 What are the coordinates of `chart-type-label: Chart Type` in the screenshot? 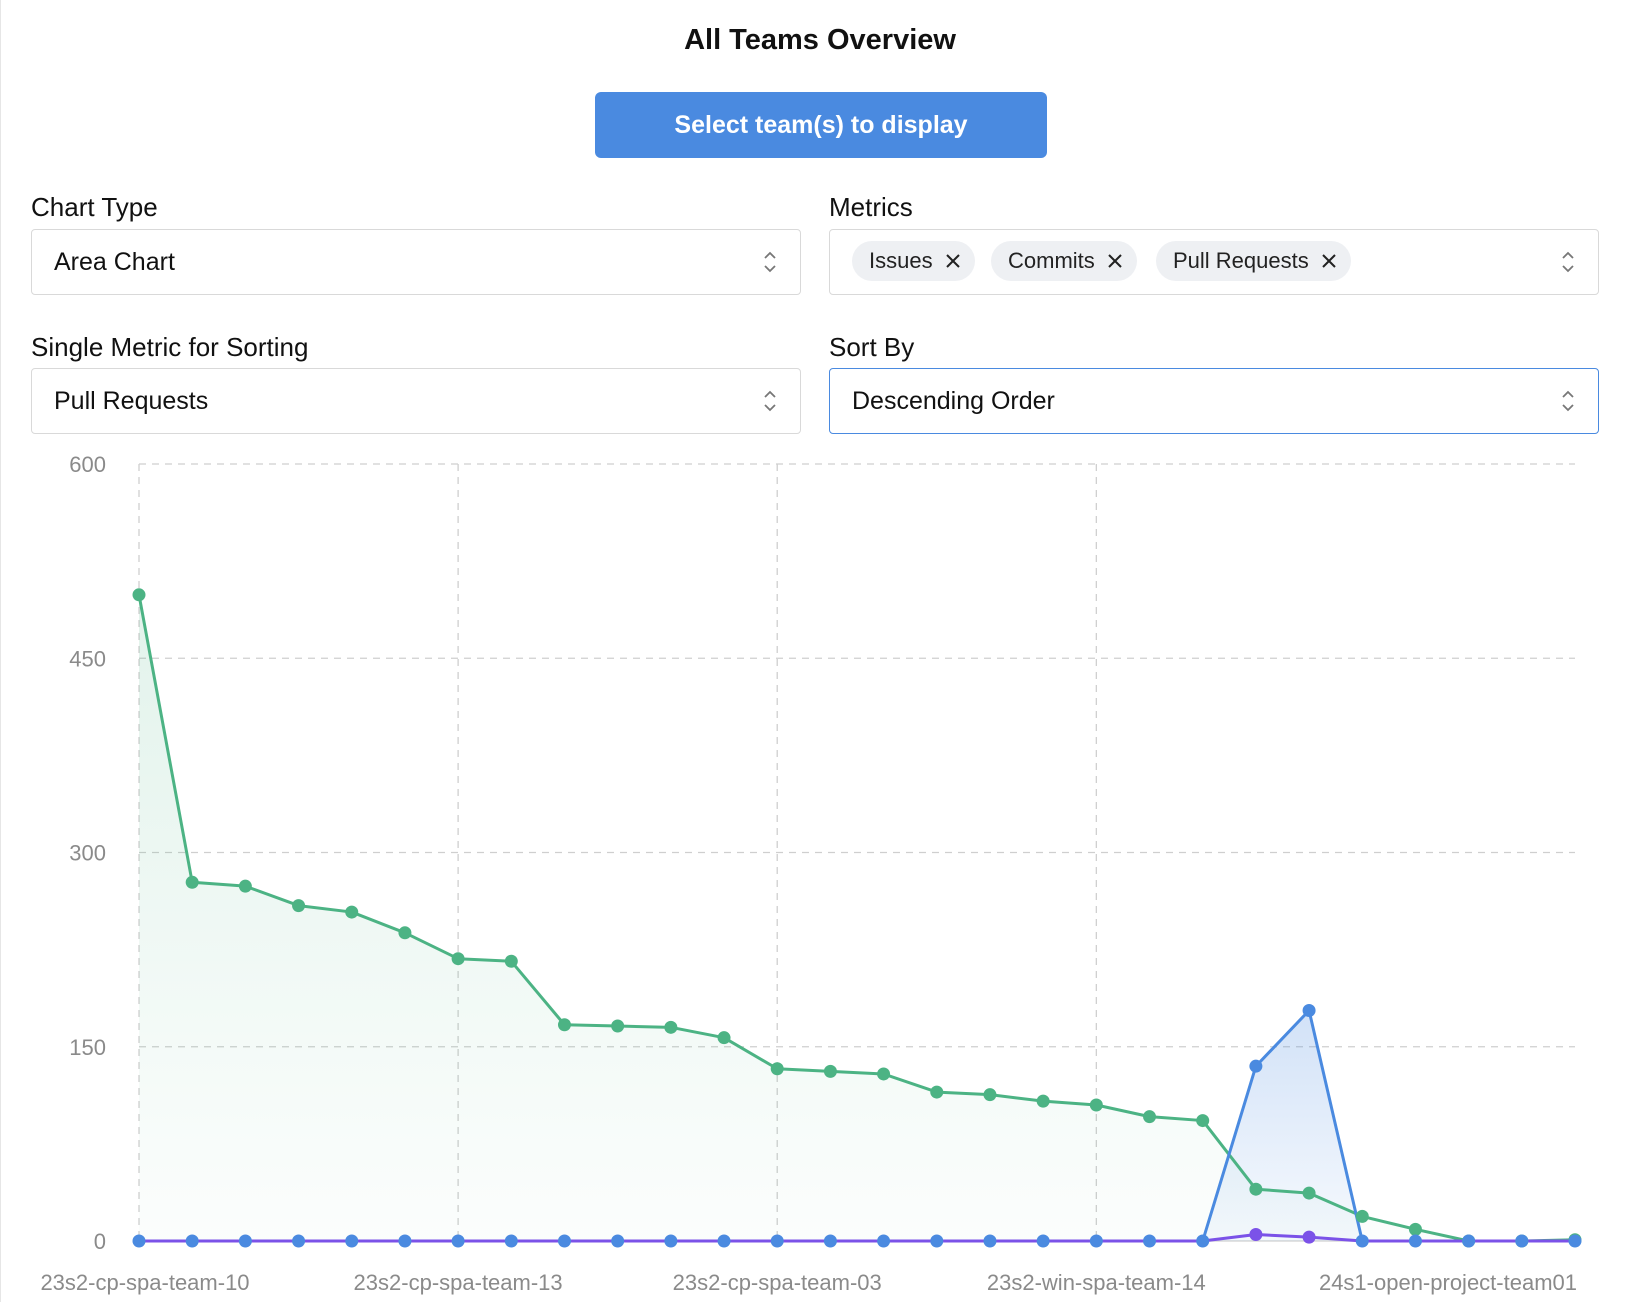 It's located at (94, 207).